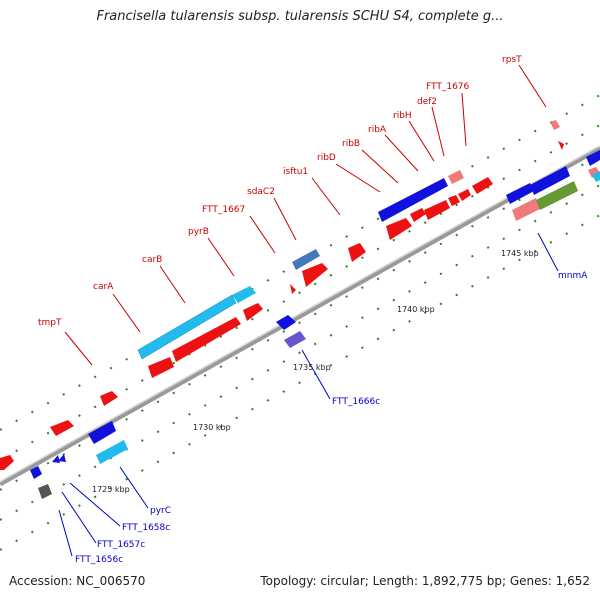 Image resolution: width=600 pixels, height=600 pixels. I want to click on gene-label-FTT_1667: FTT_1667, so click(223, 210).